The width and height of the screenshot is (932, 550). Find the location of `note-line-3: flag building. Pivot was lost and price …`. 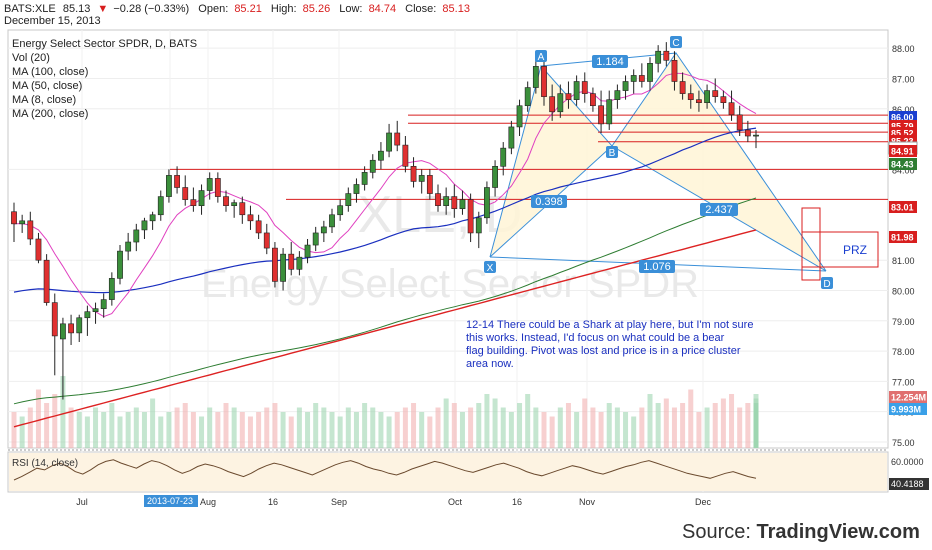

note-line-3: flag building. Pivot was lost and price … is located at coordinates (603, 351).